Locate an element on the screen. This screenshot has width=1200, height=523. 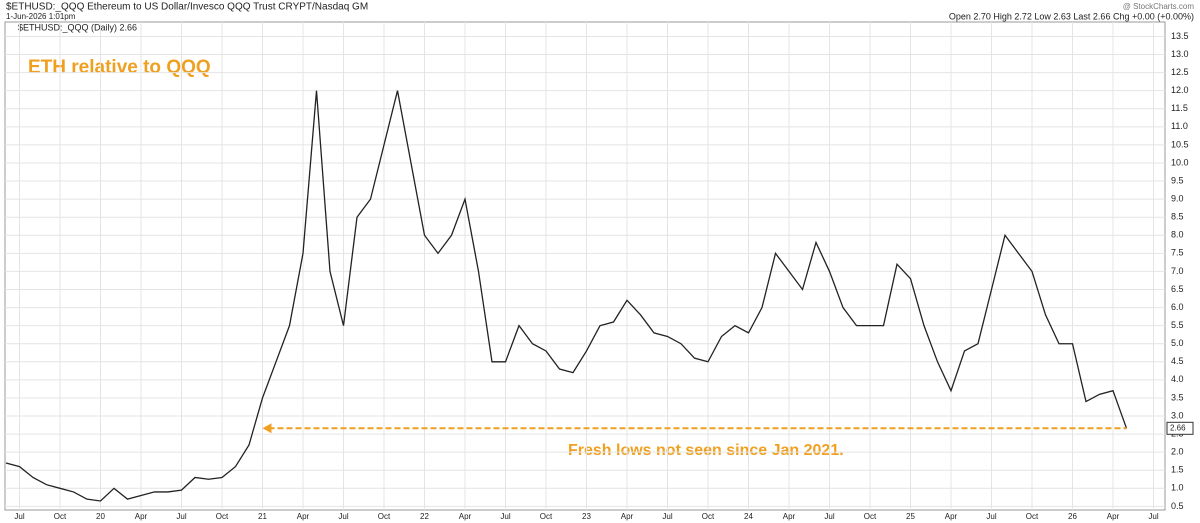
y-tick-label: 12.5 is located at coordinates (1180, 72).